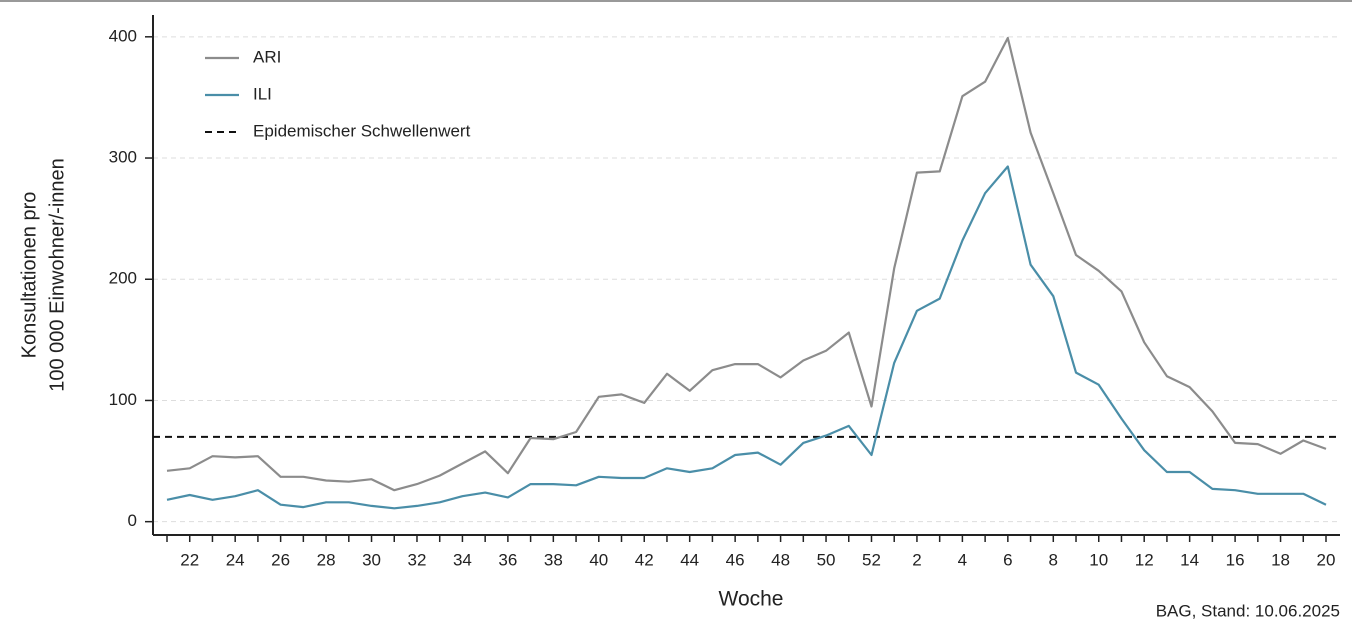  What do you see at coordinates (235, 559) in the screenshot?
I see `x-tick-label: 24` at bounding box center [235, 559].